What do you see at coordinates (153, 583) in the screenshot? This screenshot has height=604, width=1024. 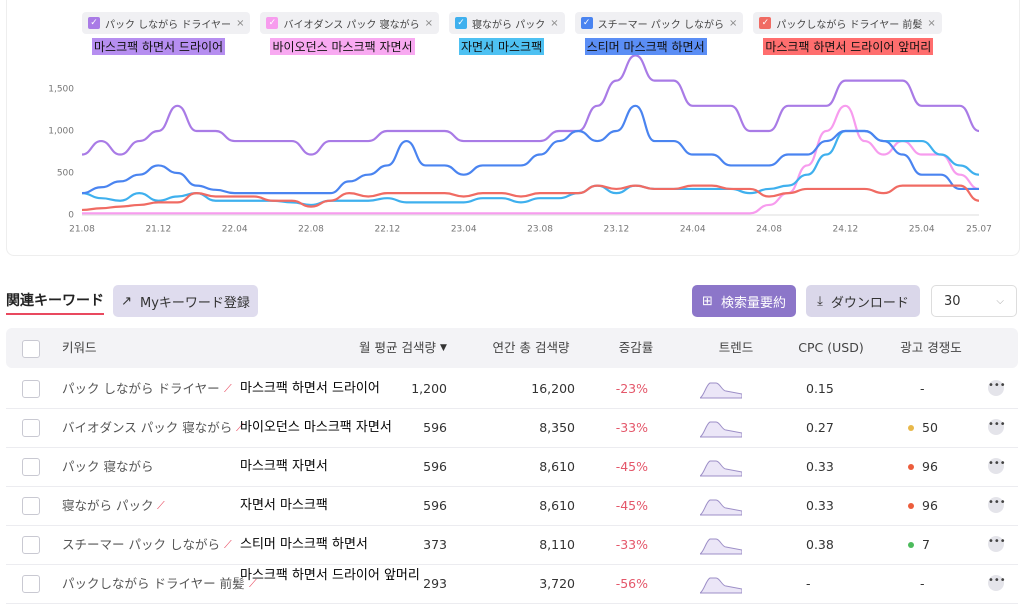 I see `keyword: パックしながら ドライヤー 前髪` at bounding box center [153, 583].